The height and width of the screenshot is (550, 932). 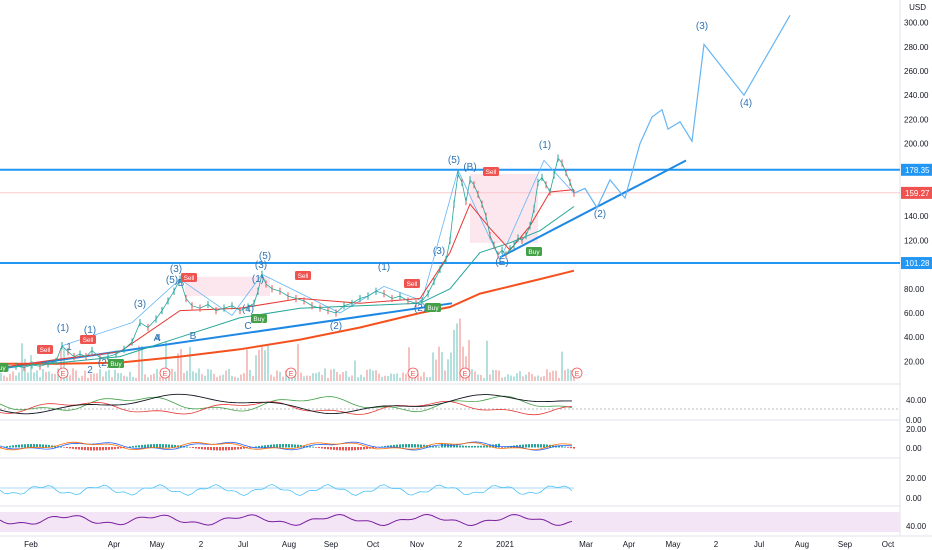 I want to click on last-price-text: 159.27, so click(x=917, y=193).